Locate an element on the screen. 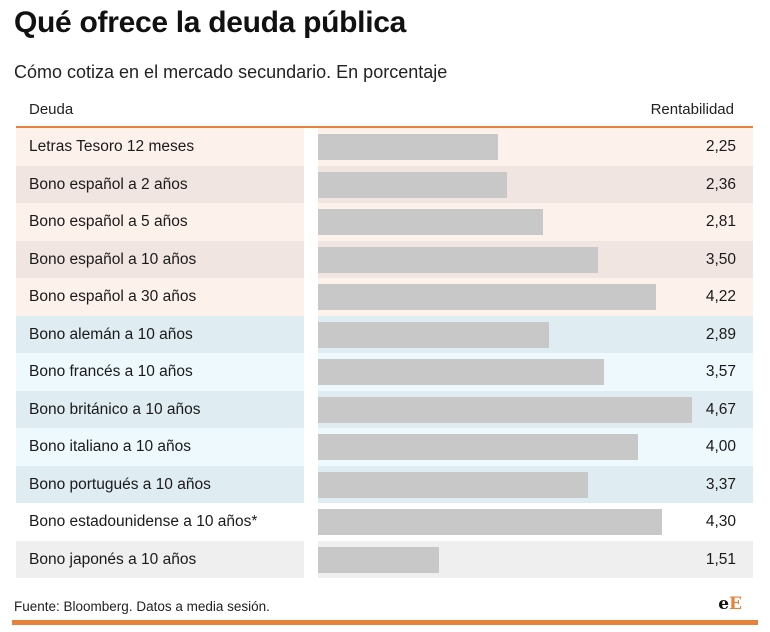  source-note: Fuente: Bloomberg. Datos a media sesión. is located at coordinates (142, 606).